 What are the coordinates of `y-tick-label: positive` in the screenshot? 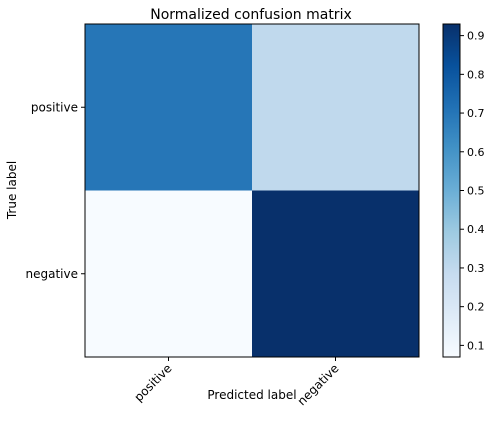 It's located at (54, 107).